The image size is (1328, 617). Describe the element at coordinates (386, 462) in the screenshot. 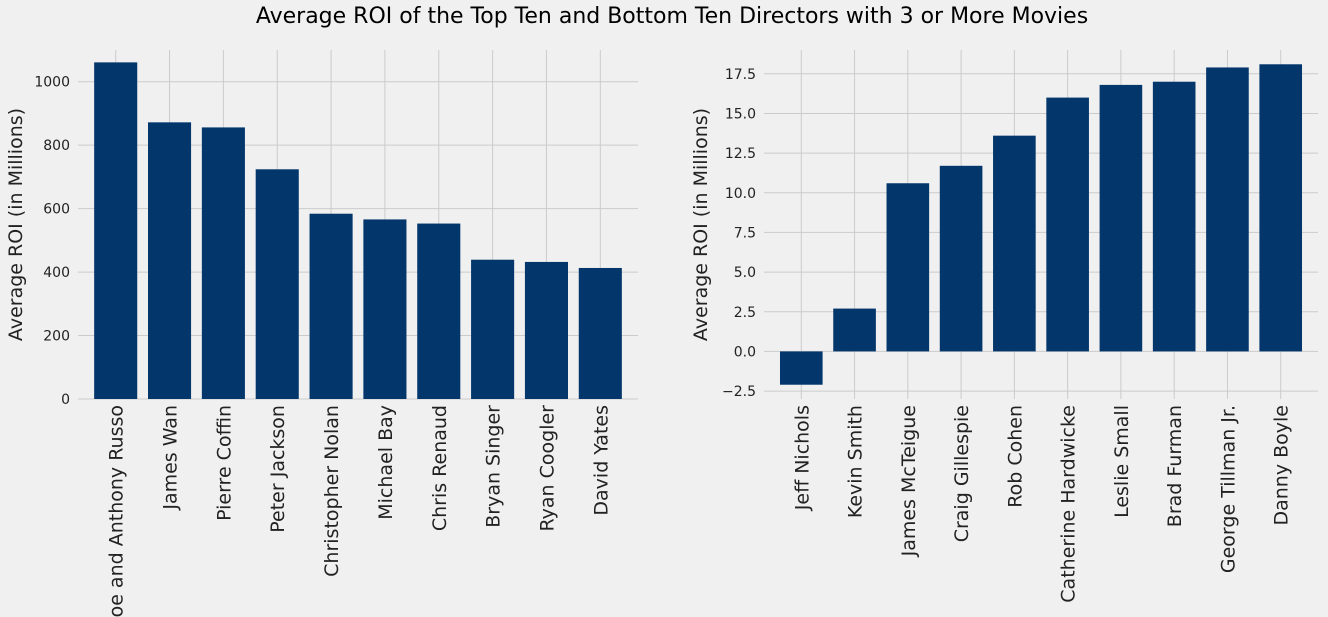

I see `x-tick-label: Michael Bay` at that location.